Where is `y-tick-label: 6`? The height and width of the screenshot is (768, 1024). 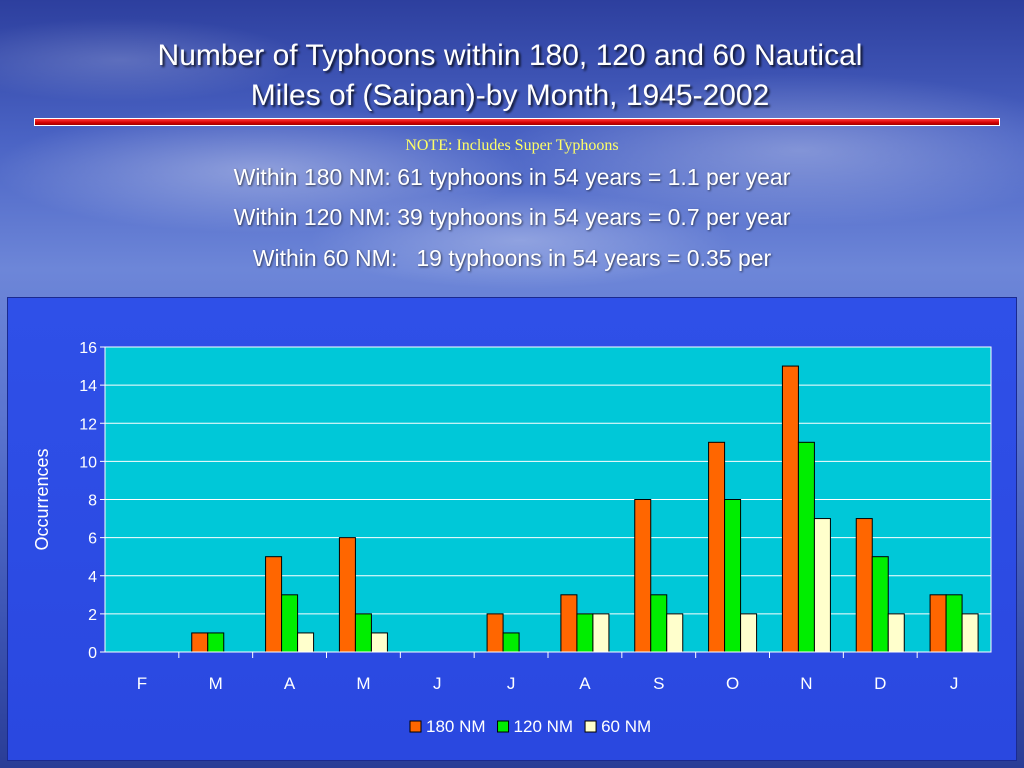
y-tick-label: 6 is located at coordinates (92, 539).